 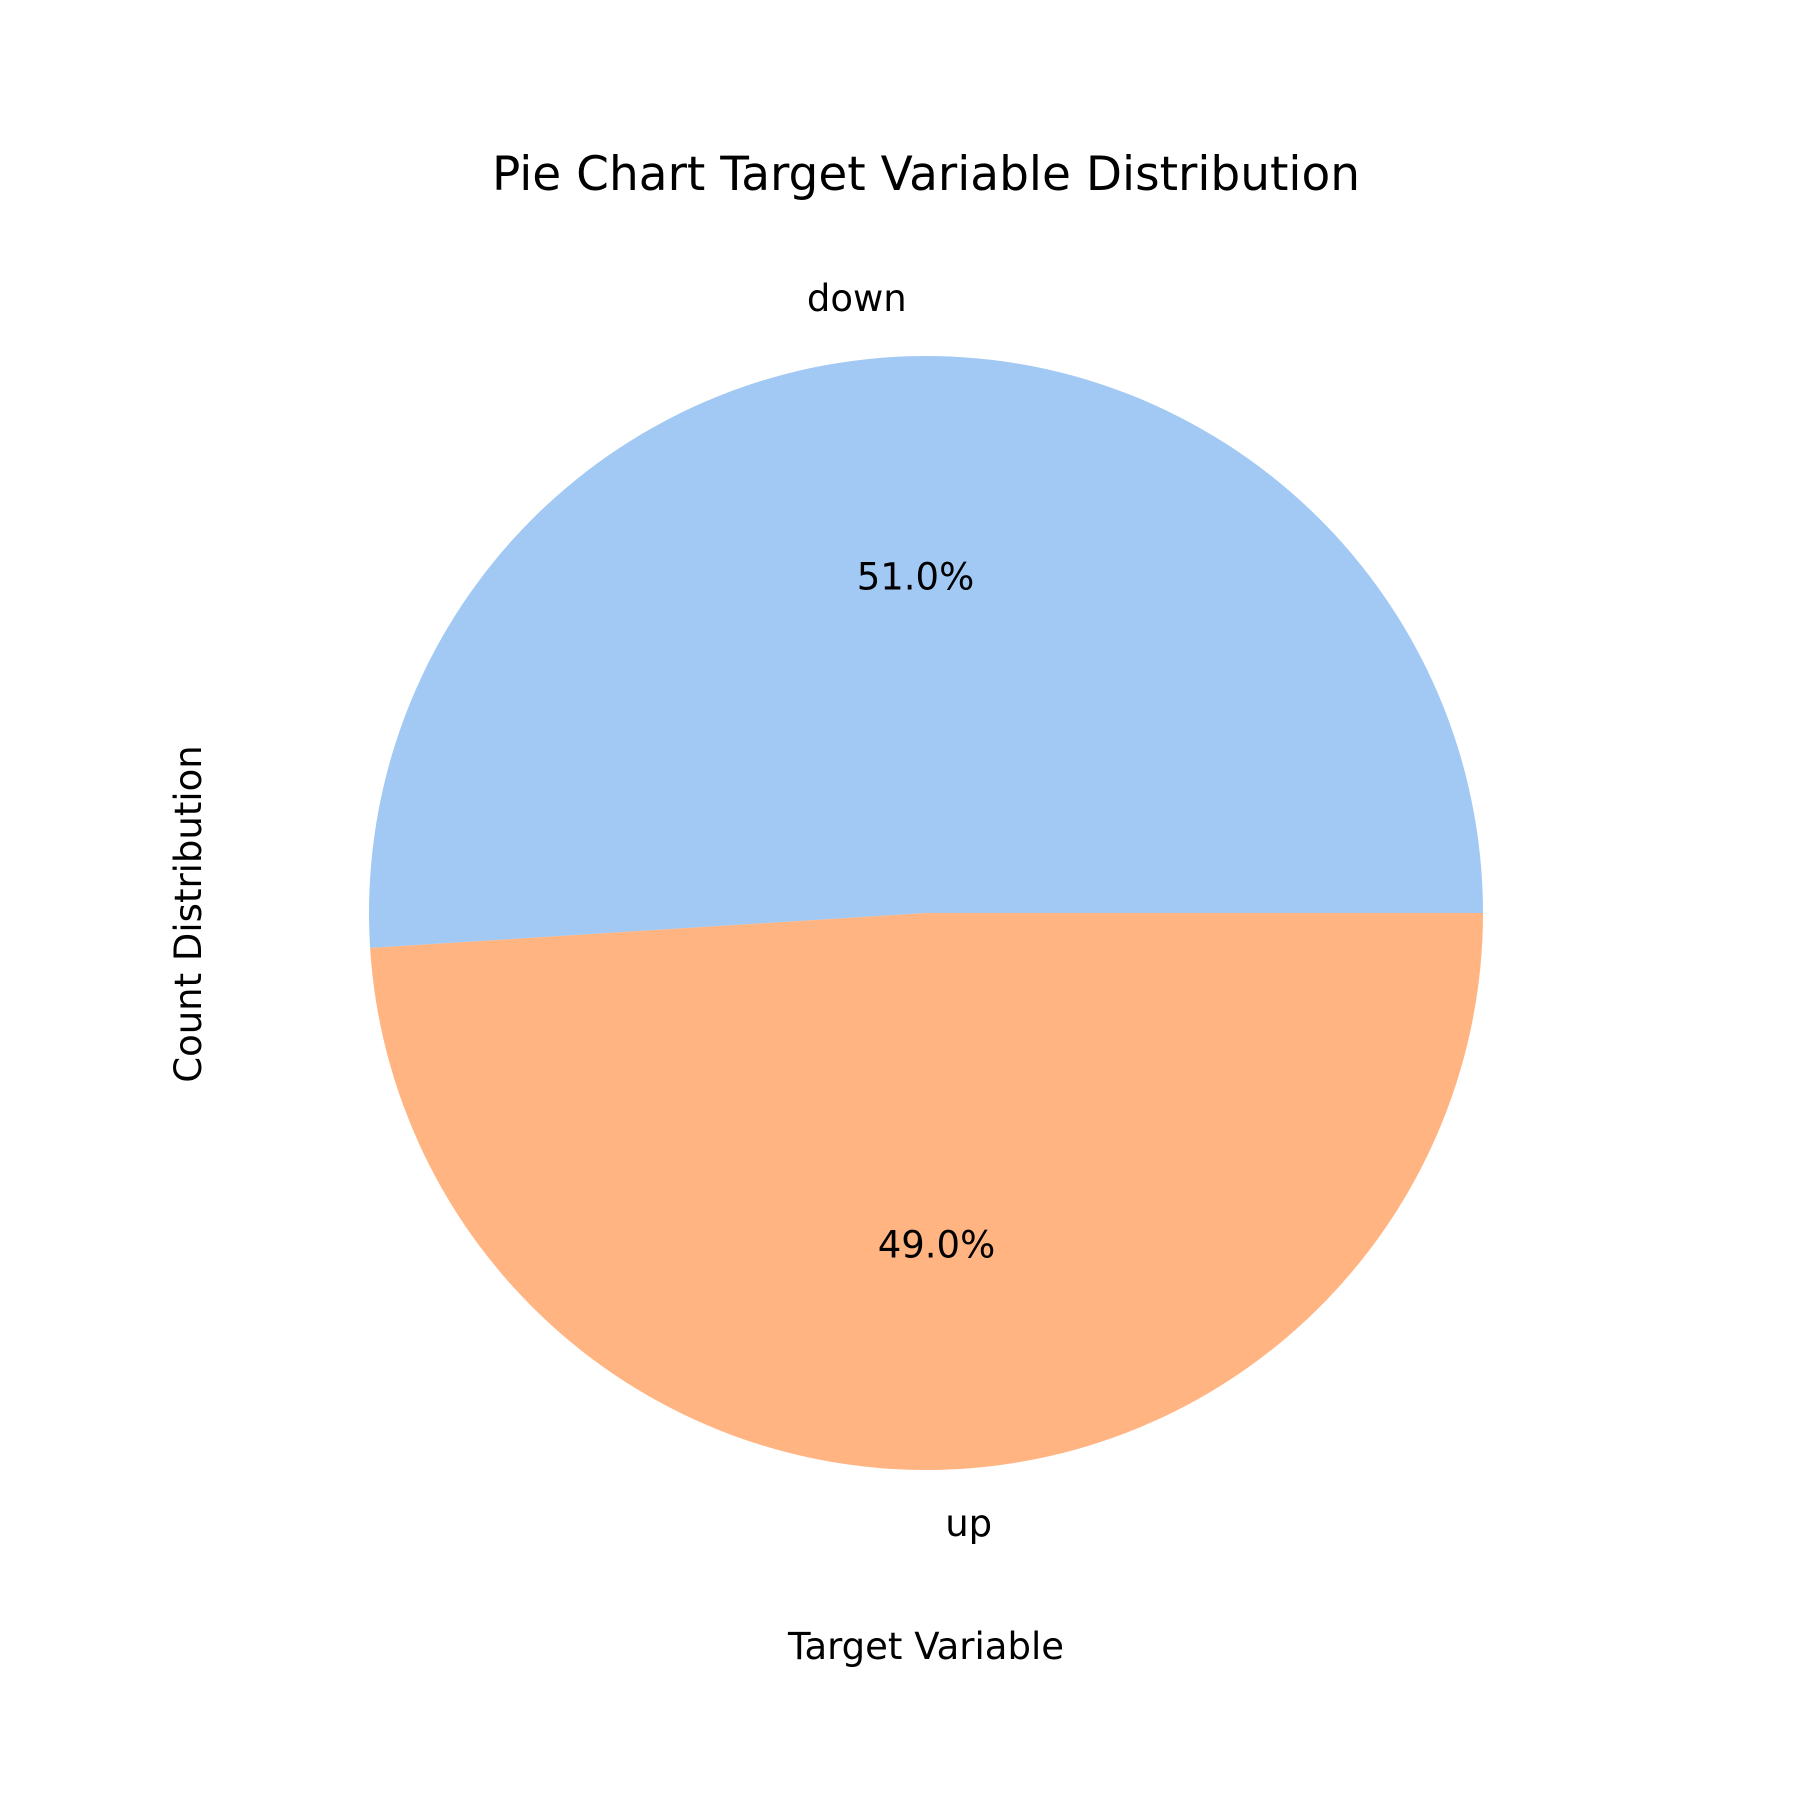 What do you see at coordinates (857, 298) in the screenshot?
I see `slice-label-down: down` at bounding box center [857, 298].